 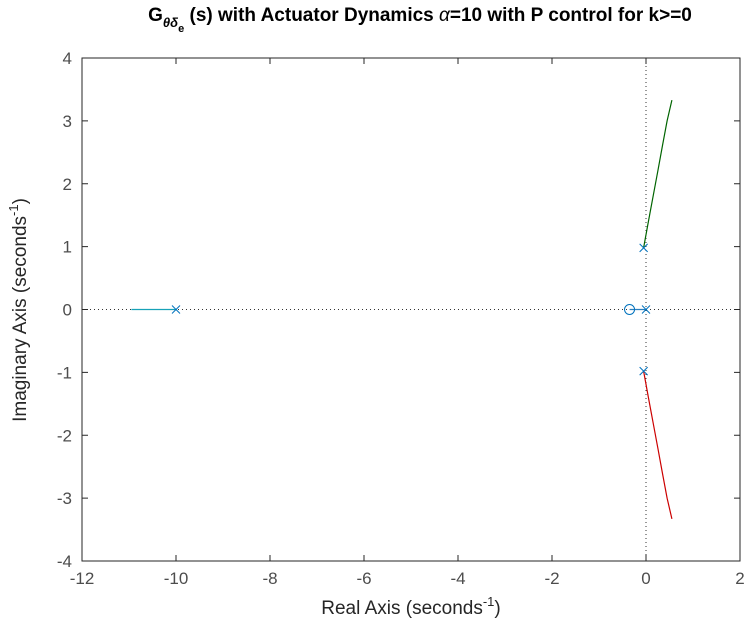 I want to click on title-subscript: θδ, so click(x=170, y=22).